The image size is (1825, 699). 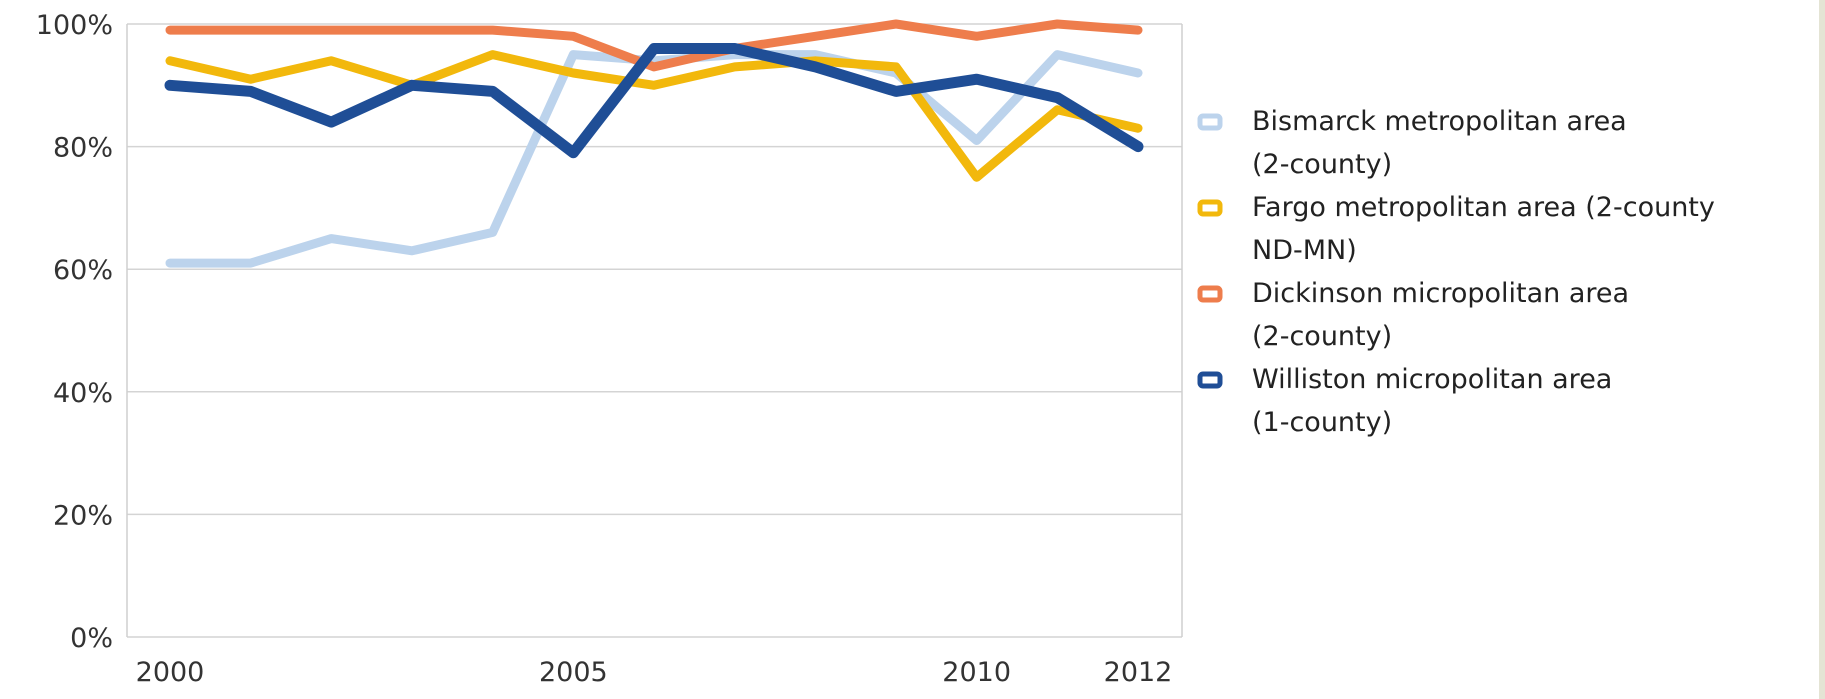 What do you see at coordinates (74, 25) in the screenshot?
I see `y-tick-label: 100%` at bounding box center [74, 25].